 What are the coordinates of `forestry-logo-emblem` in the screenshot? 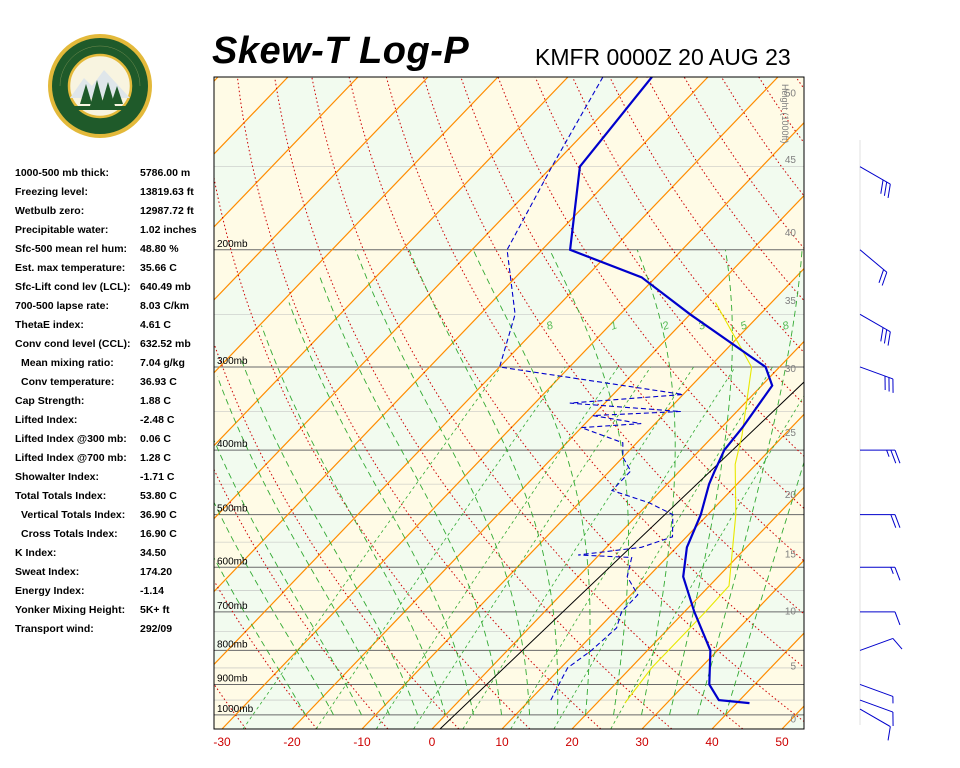 It's located at (100, 86).